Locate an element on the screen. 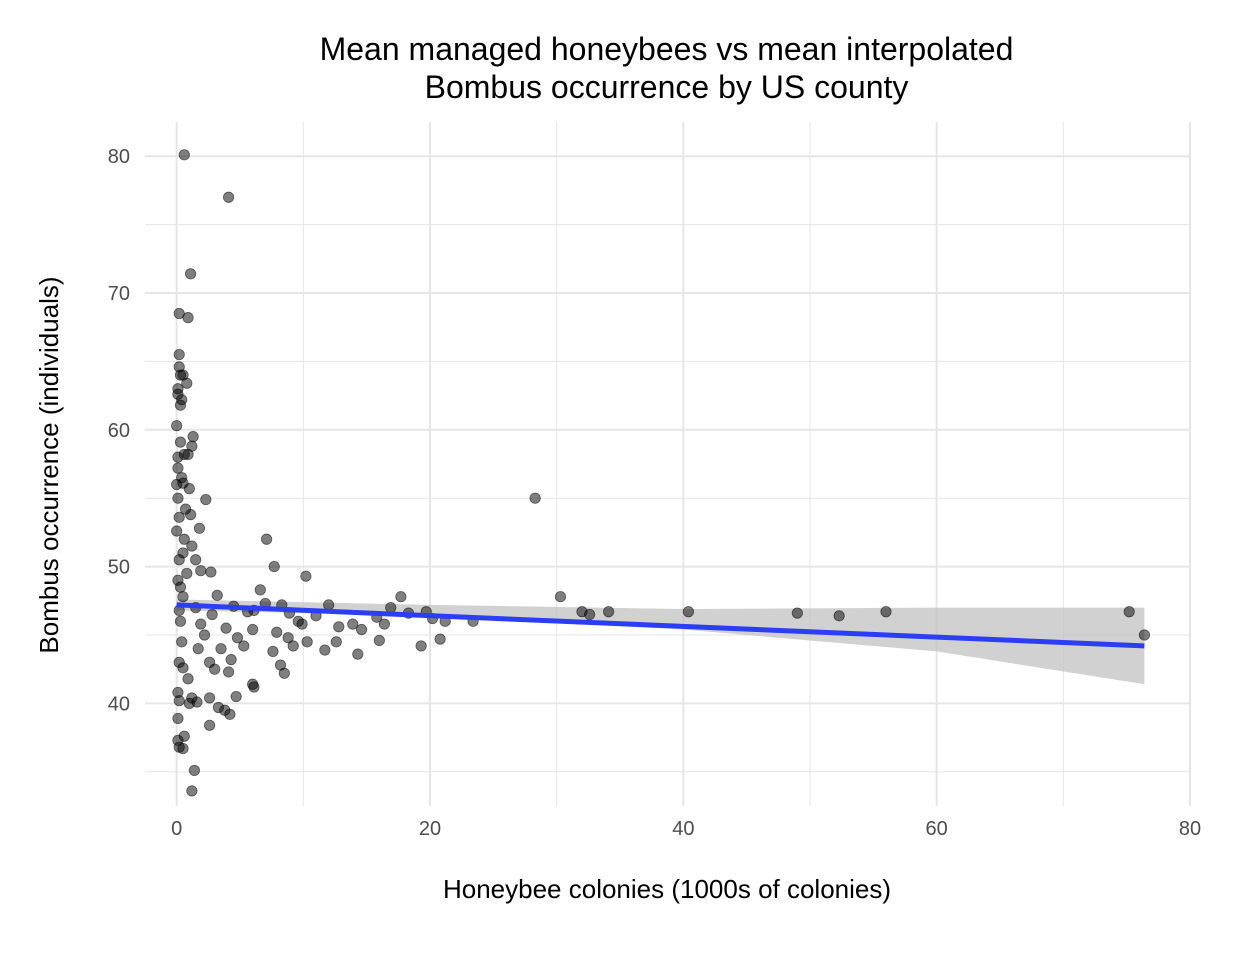 This screenshot has height=960, width=1248. confidence-band-layer is located at coordinates (660, 642).